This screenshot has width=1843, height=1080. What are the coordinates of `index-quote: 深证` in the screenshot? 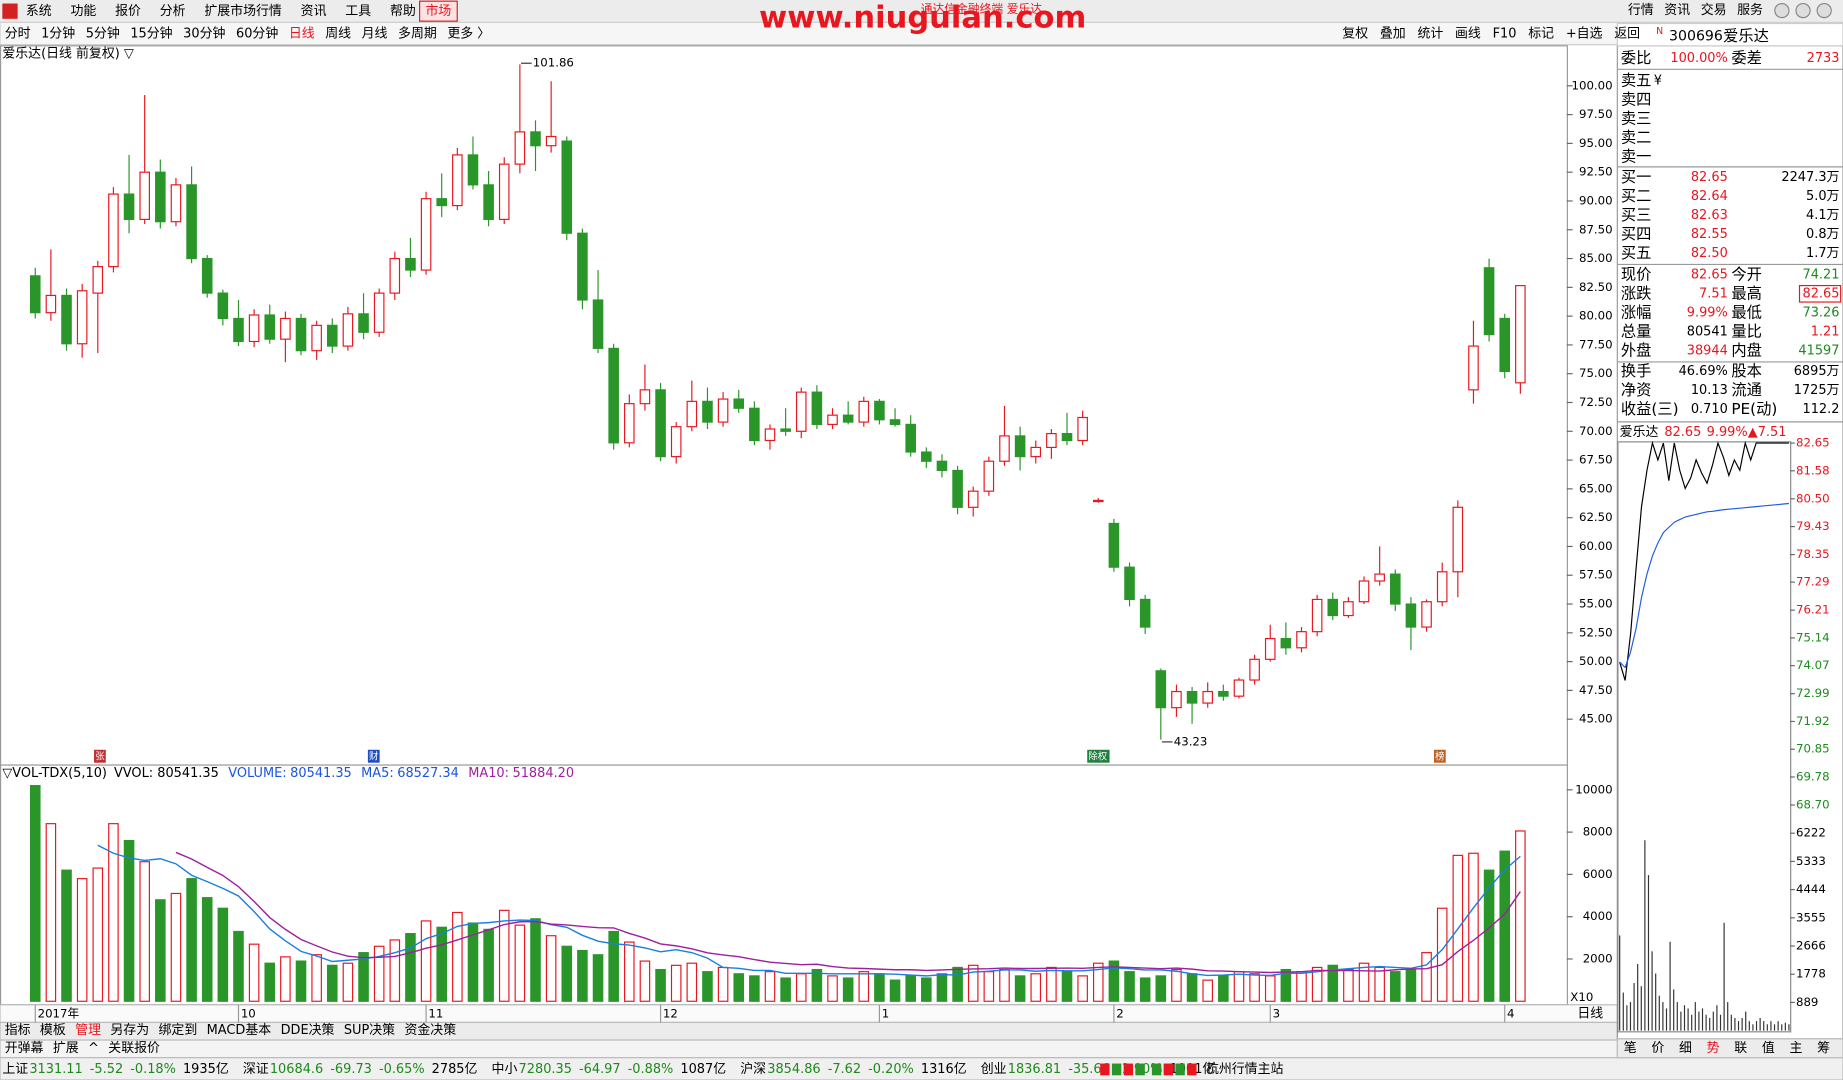 It's located at (256, 1069).